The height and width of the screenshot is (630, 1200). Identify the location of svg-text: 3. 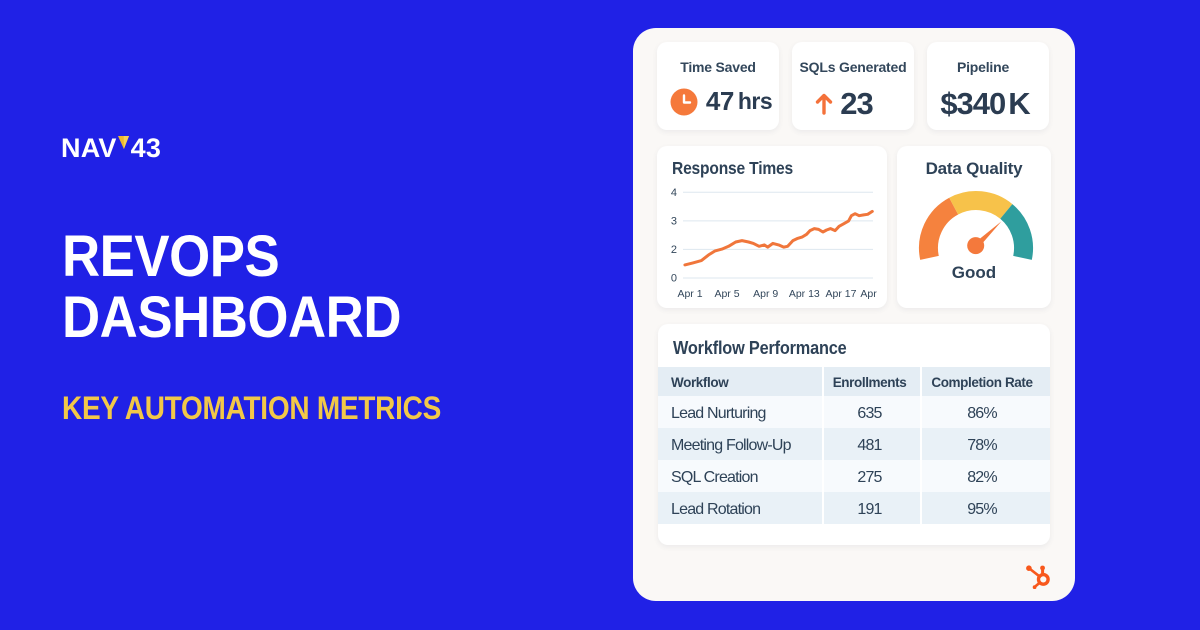
(674, 222).